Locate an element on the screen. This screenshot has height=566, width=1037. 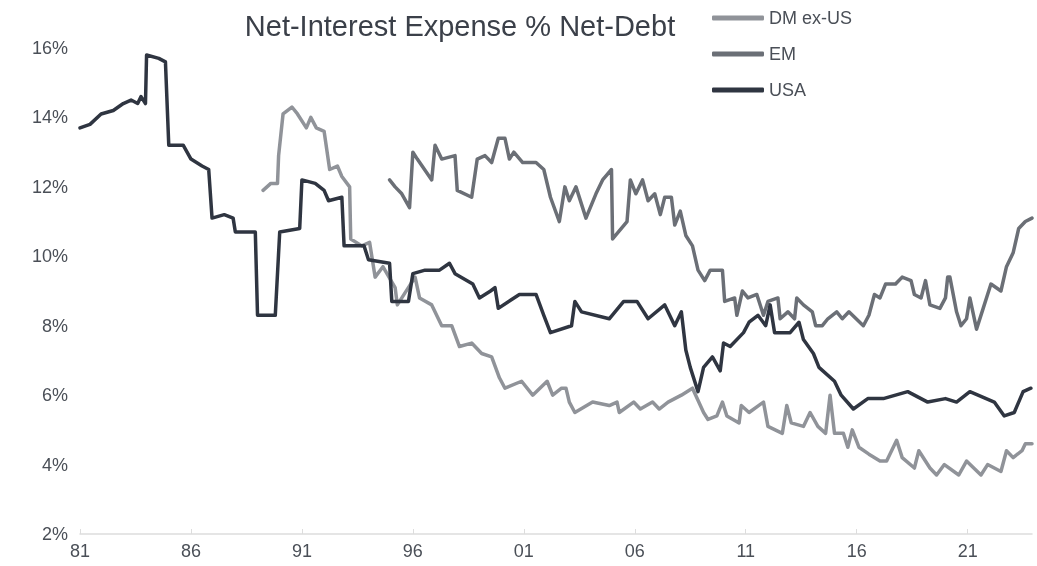
y-tick-label: 12% is located at coordinates (49, 186).